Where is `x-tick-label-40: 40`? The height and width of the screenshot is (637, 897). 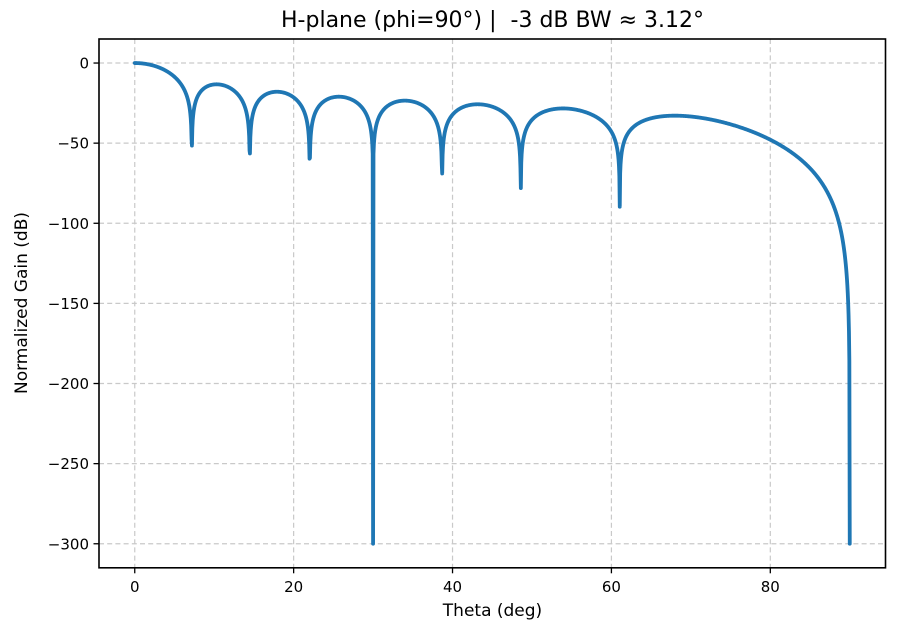 x-tick-label-40: 40 is located at coordinates (452, 587).